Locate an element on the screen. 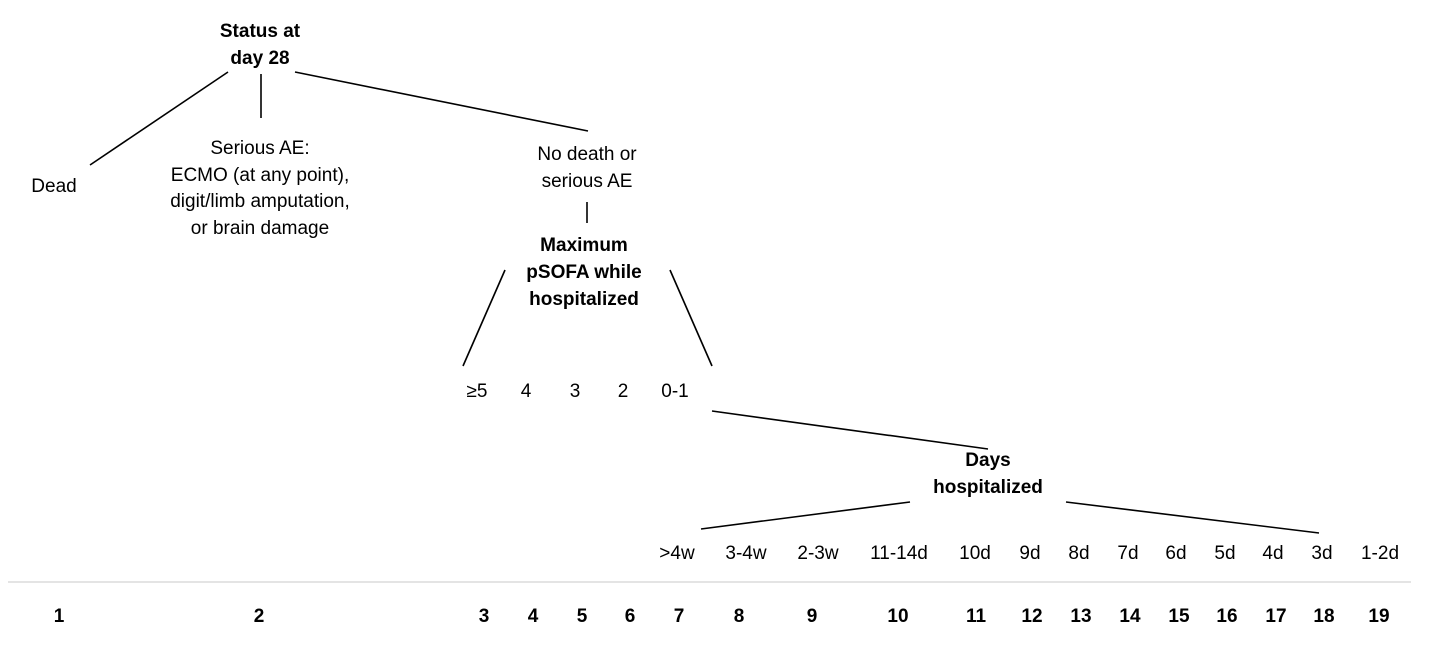 This screenshot has width=1431, height=666. rank-number: 1 is located at coordinates (59, 616).